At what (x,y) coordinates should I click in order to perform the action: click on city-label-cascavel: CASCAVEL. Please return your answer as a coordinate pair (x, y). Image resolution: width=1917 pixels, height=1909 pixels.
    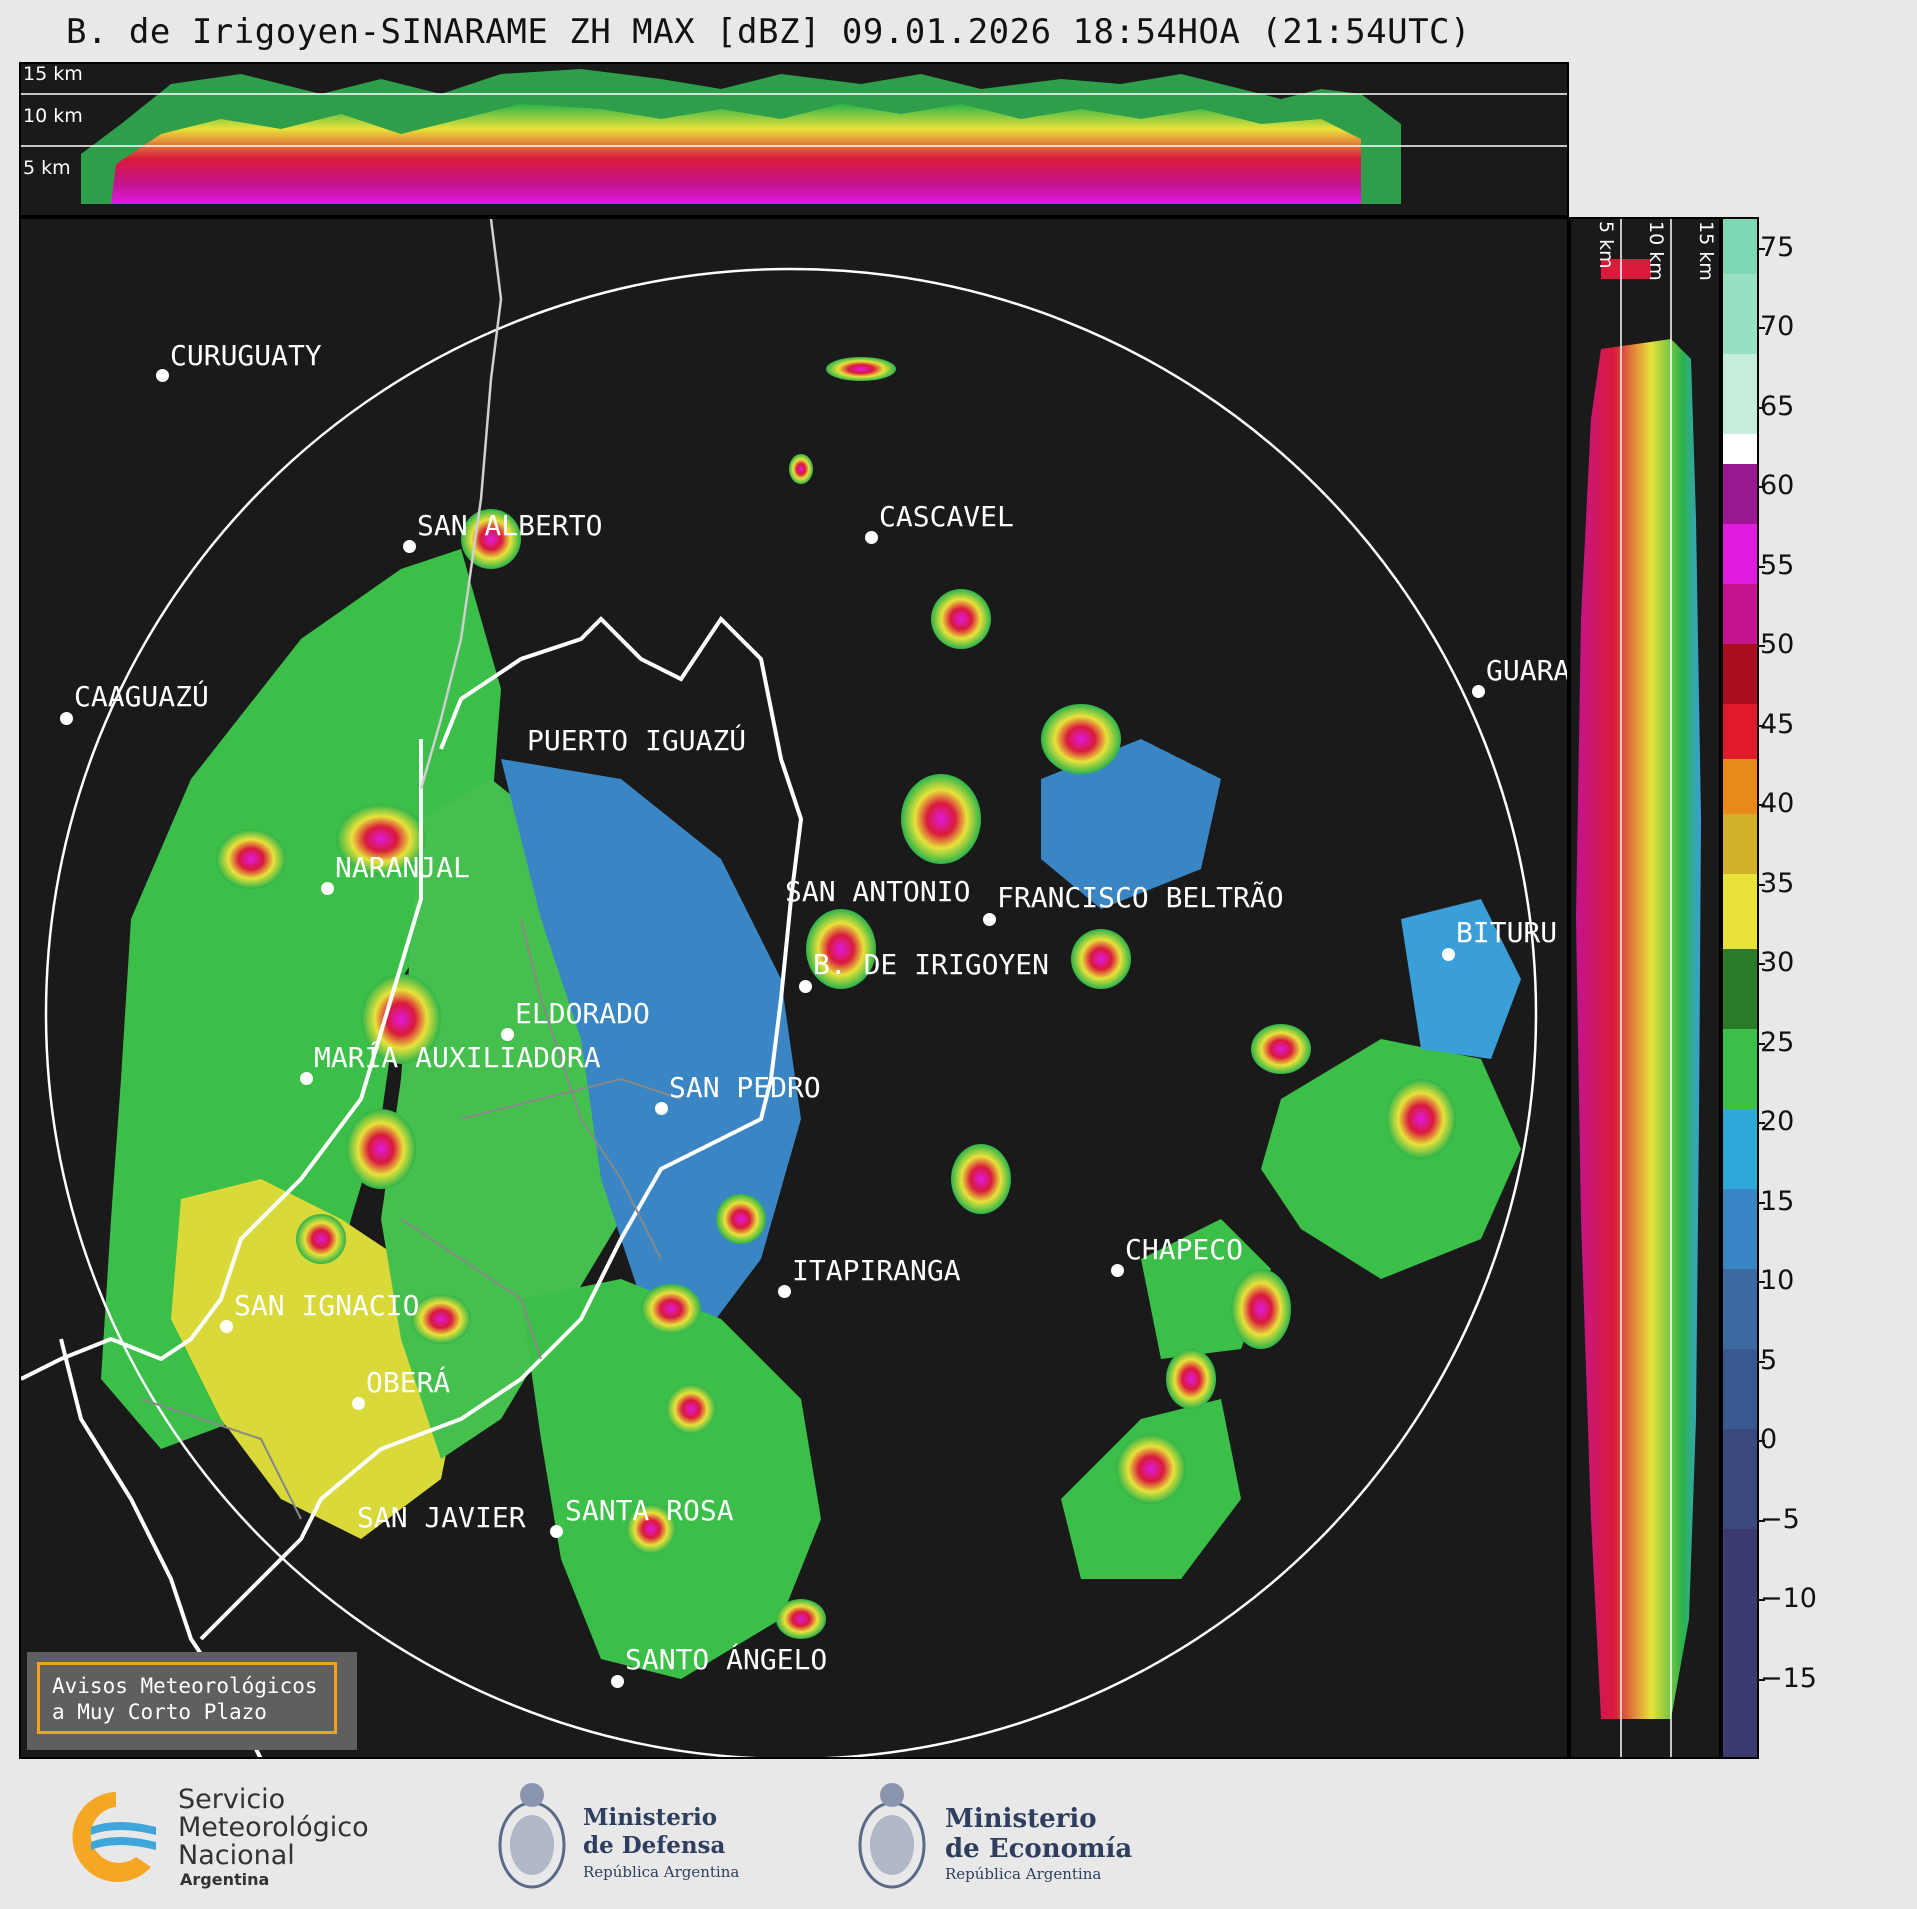
    Looking at the image, I should click on (946, 516).